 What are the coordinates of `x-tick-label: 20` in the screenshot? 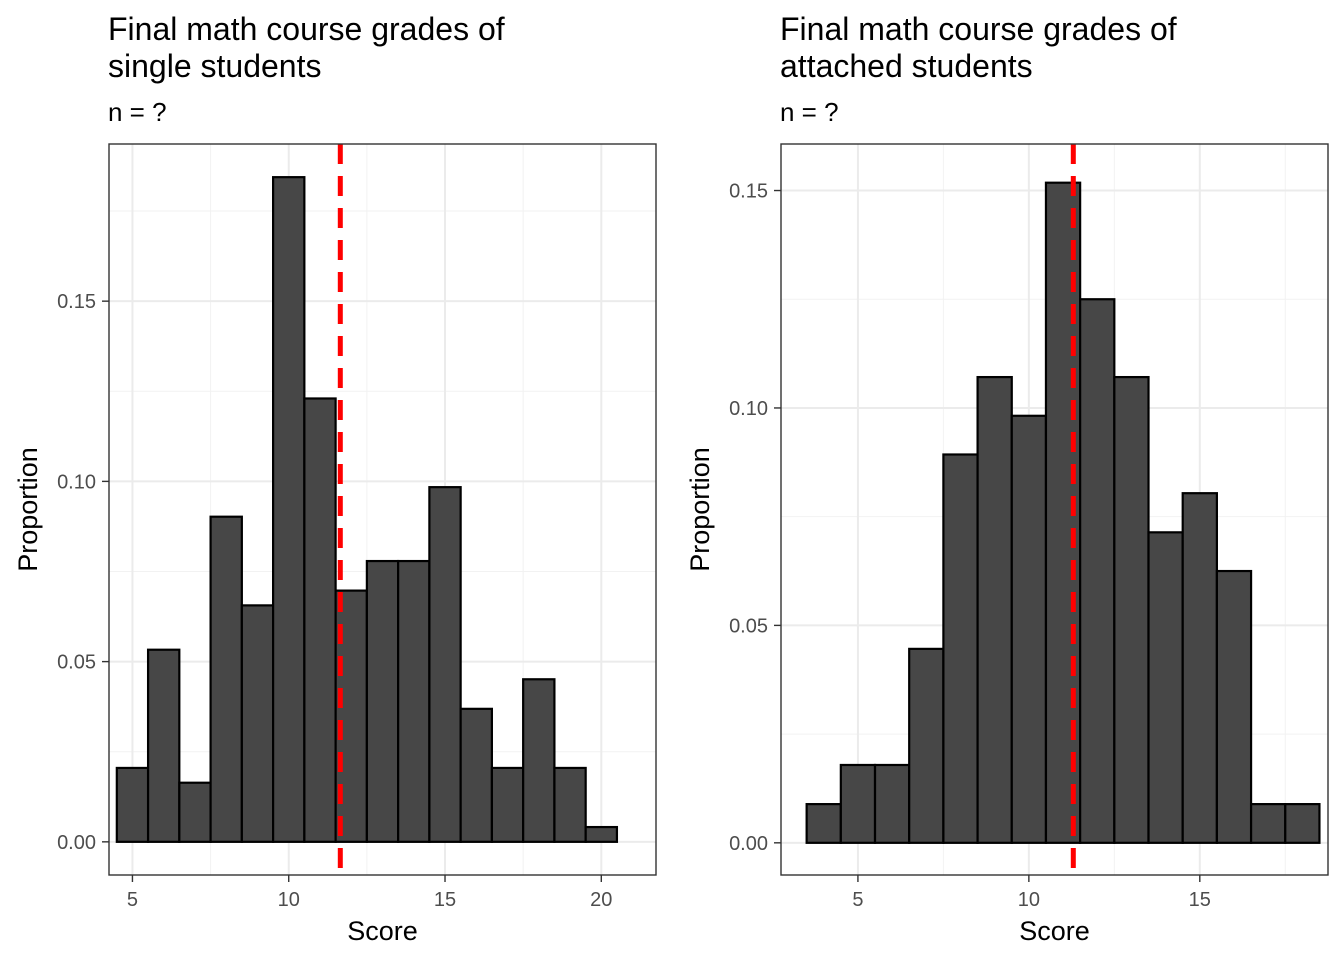 It's located at (601, 900).